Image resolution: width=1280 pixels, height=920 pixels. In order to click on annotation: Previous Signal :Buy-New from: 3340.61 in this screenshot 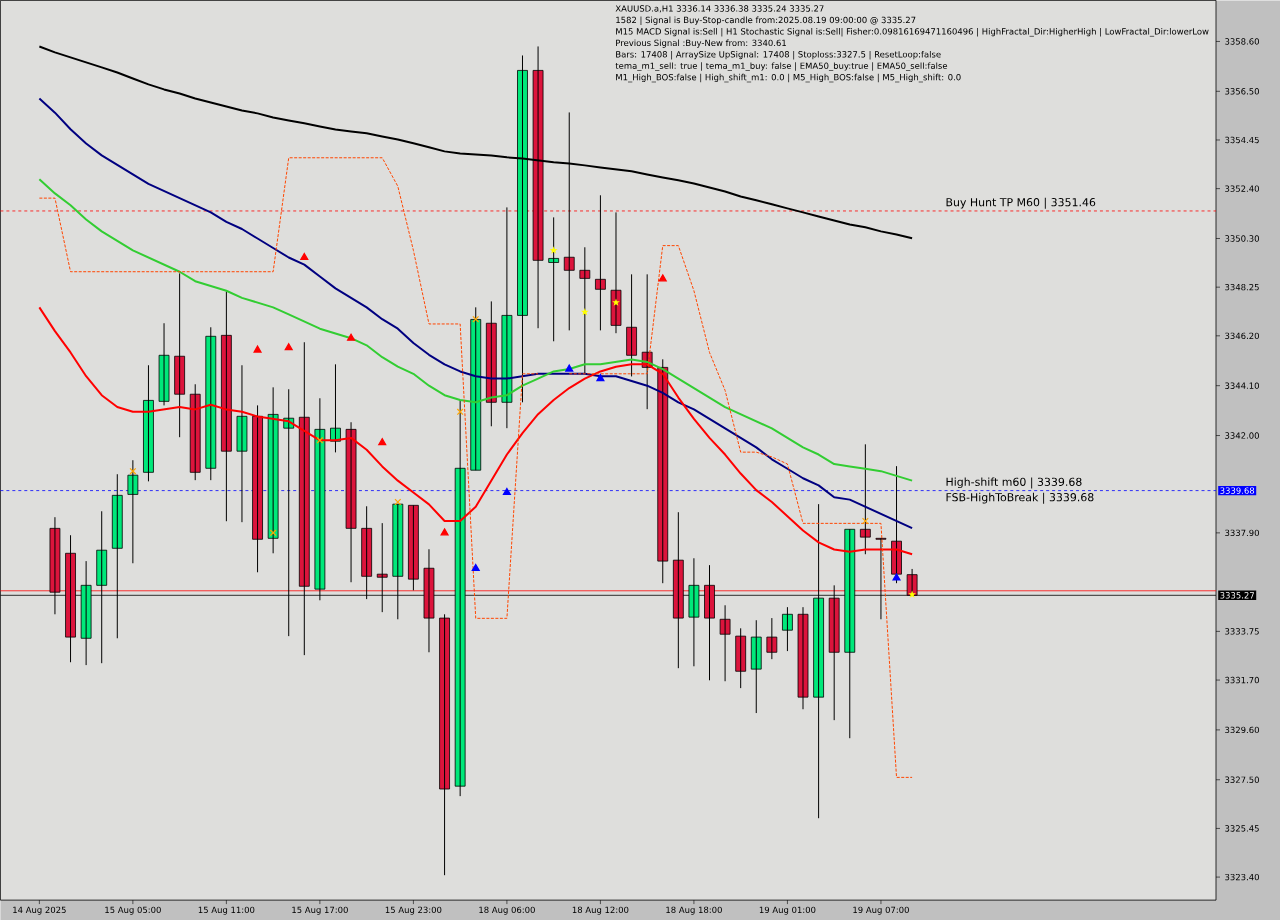, I will do `click(701, 43)`.